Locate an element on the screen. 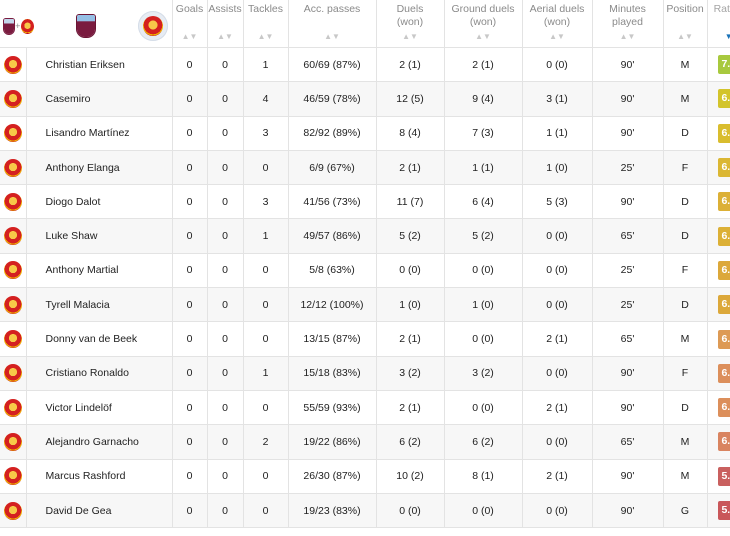  team-filter-aston-villa is located at coordinates (86, 26).